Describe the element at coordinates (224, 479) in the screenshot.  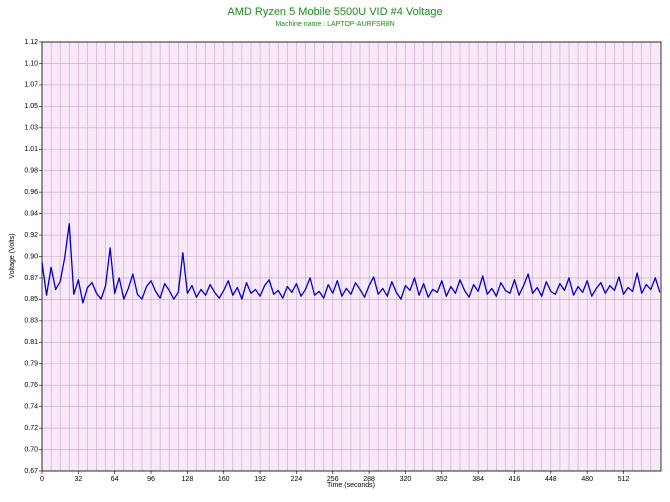
I see `x-tick-label: 160` at that location.